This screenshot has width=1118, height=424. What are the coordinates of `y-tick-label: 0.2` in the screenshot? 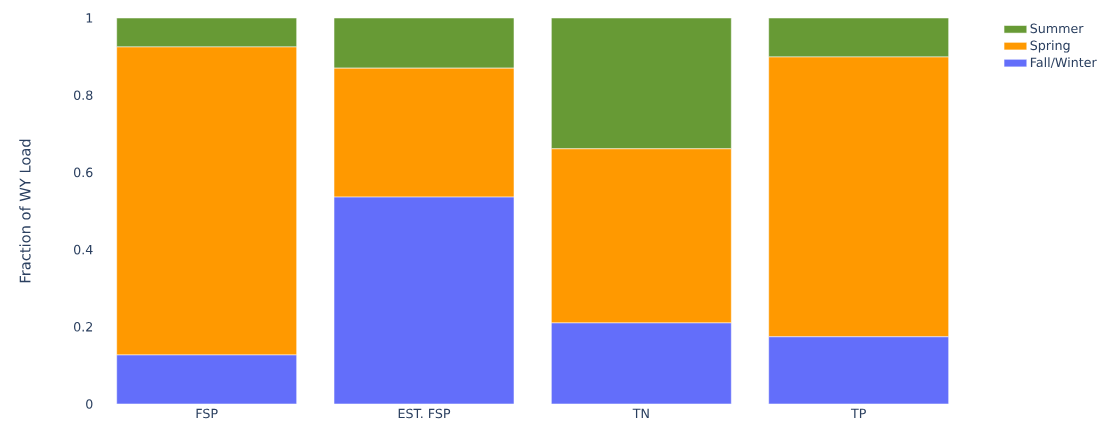 It's located at (83, 326).